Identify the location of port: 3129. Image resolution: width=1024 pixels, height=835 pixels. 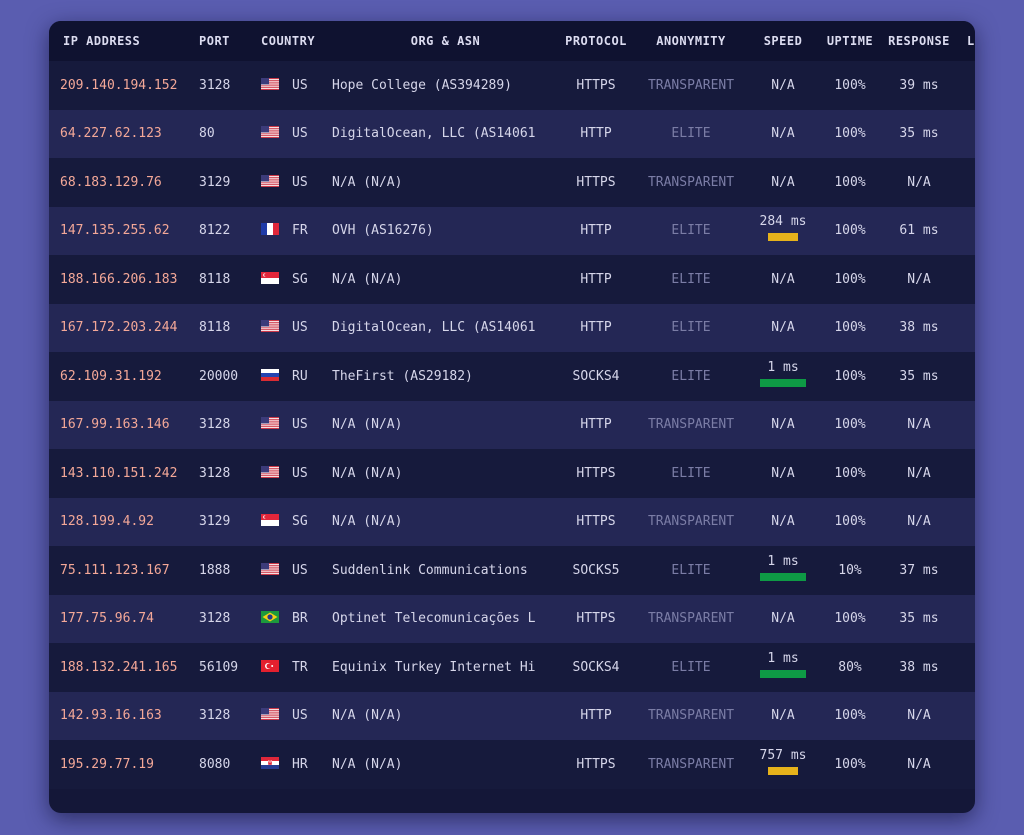
(215, 522).